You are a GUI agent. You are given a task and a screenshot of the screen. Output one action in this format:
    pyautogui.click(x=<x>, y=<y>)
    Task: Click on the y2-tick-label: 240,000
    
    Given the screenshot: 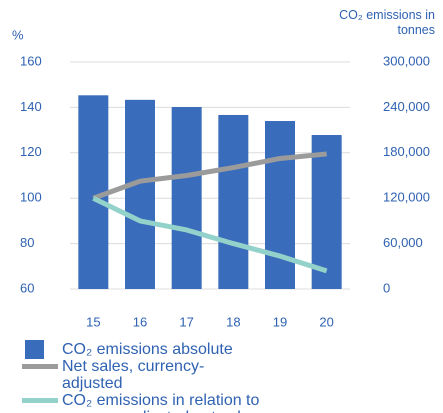 What is the action you would take?
    pyautogui.click(x=406, y=106)
    